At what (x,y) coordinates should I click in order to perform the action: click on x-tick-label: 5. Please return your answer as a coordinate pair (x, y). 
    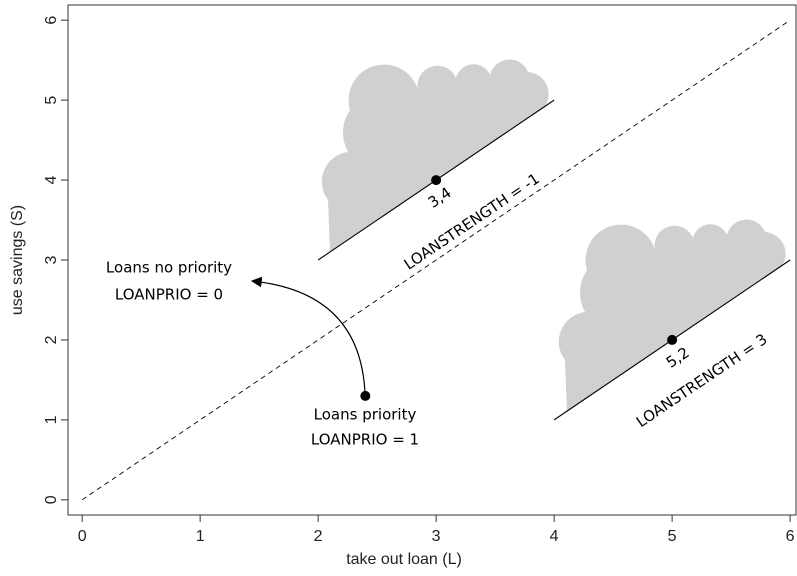
    Looking at the image, I should click on (672, 536).